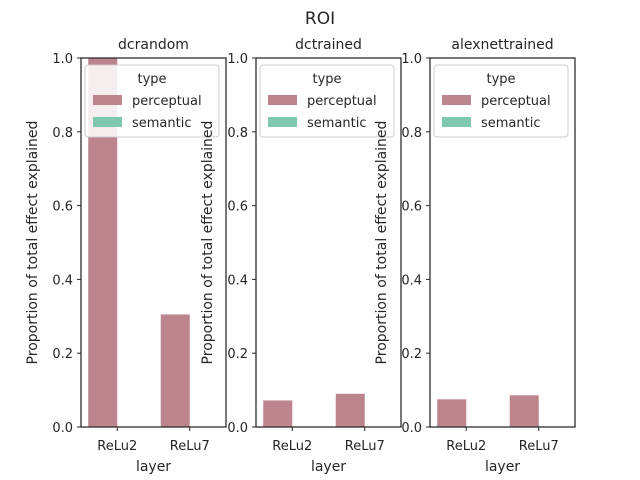 The width and height of the screenshot is (640, 480). Describe the element at coordinates (502, 45) in the screenshot. I see `subplot-title: alexnettrained` at that location.